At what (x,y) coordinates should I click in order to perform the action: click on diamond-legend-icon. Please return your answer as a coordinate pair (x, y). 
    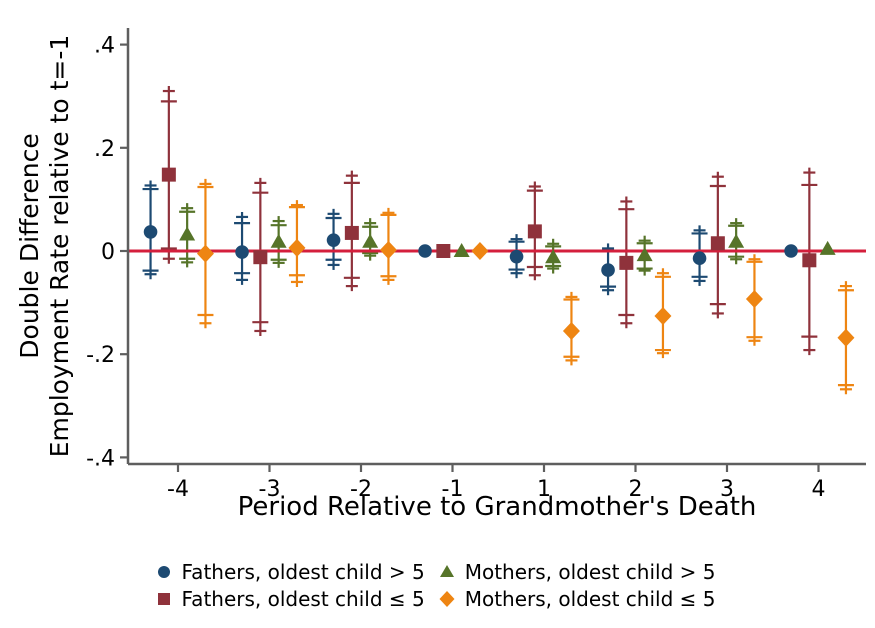
    Looking at the image, I should click on (447, 599).